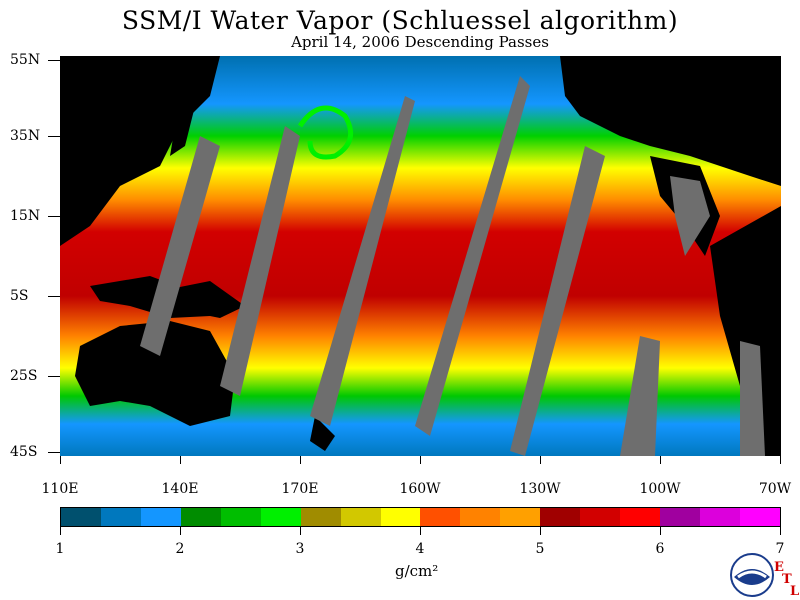 The width and height of the screenshot is (800, 600). I want to click on lat-label-15n: 15N, so click(25, 216).